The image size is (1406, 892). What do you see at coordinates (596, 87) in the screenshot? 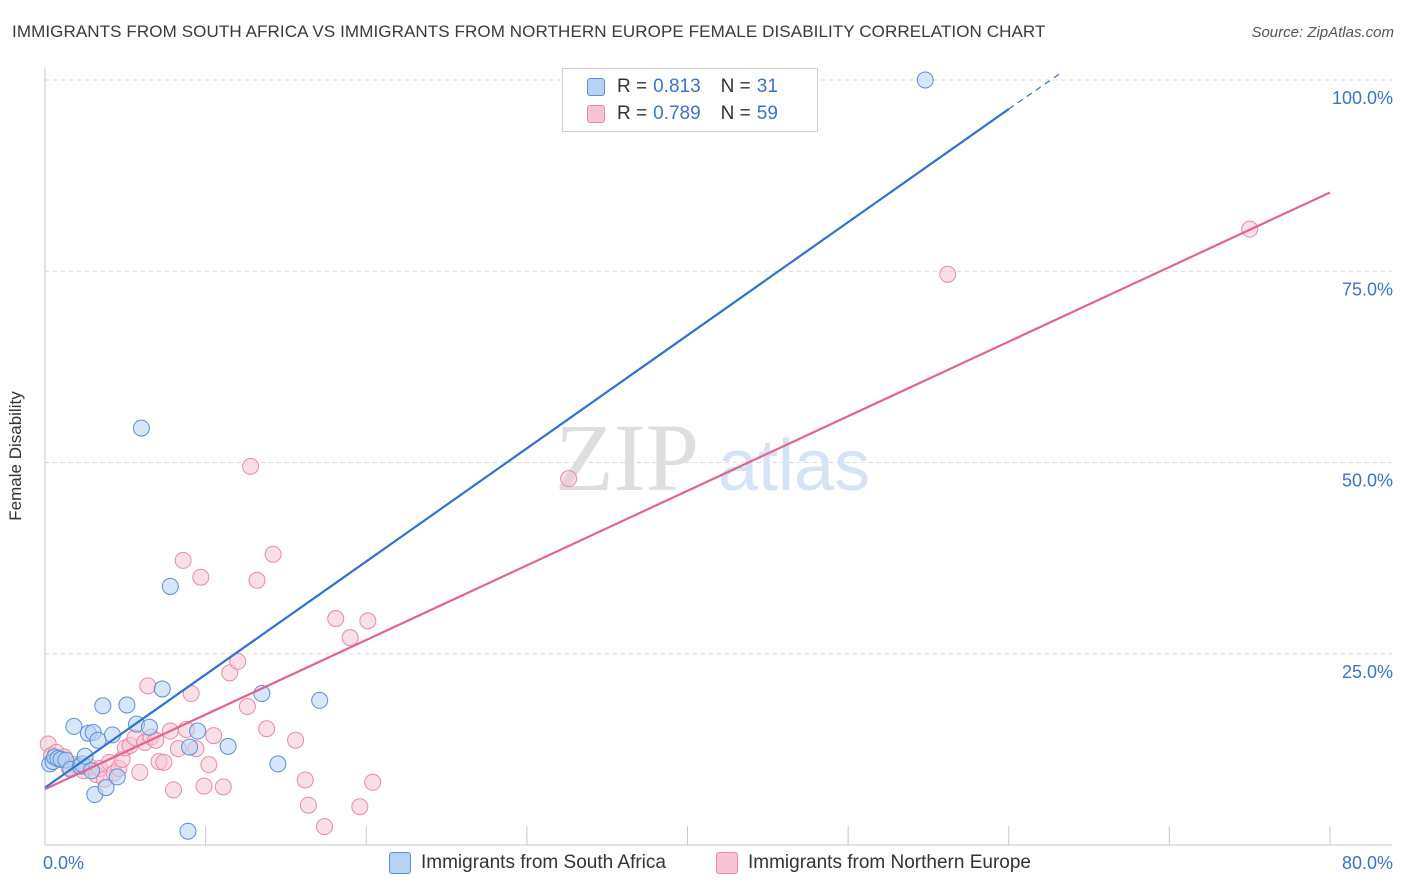
I see `legend-swatch-blue` at bounding box center [596, 87].